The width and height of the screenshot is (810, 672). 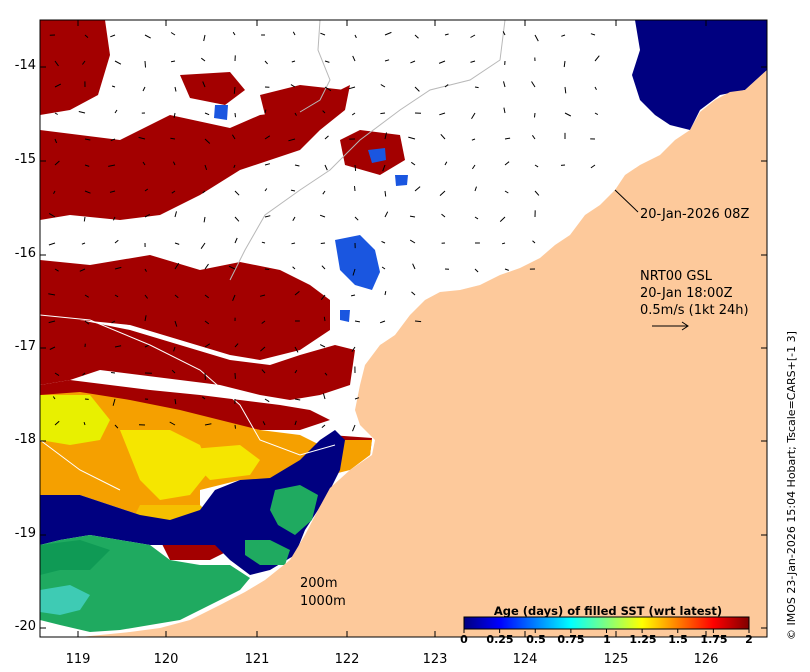 I want to click on y-tick-label: -19, so click(x=25, y=533).